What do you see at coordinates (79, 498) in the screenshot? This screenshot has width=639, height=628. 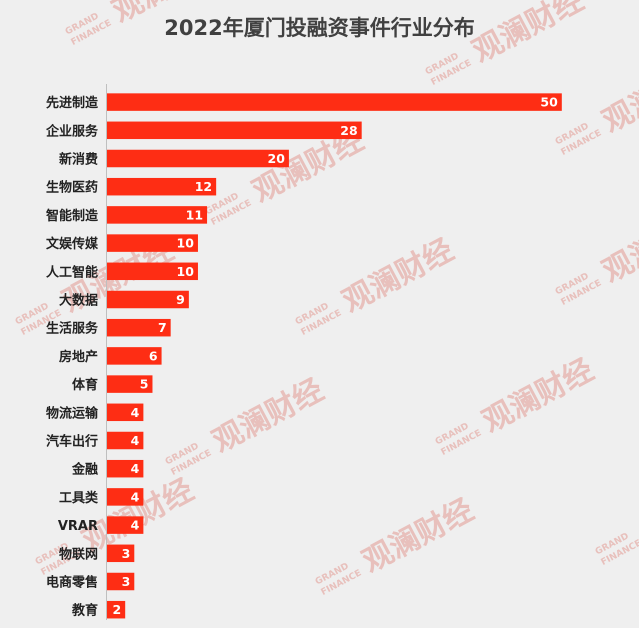 I see `category-label: 工具类` at bounding box center [79, 498].